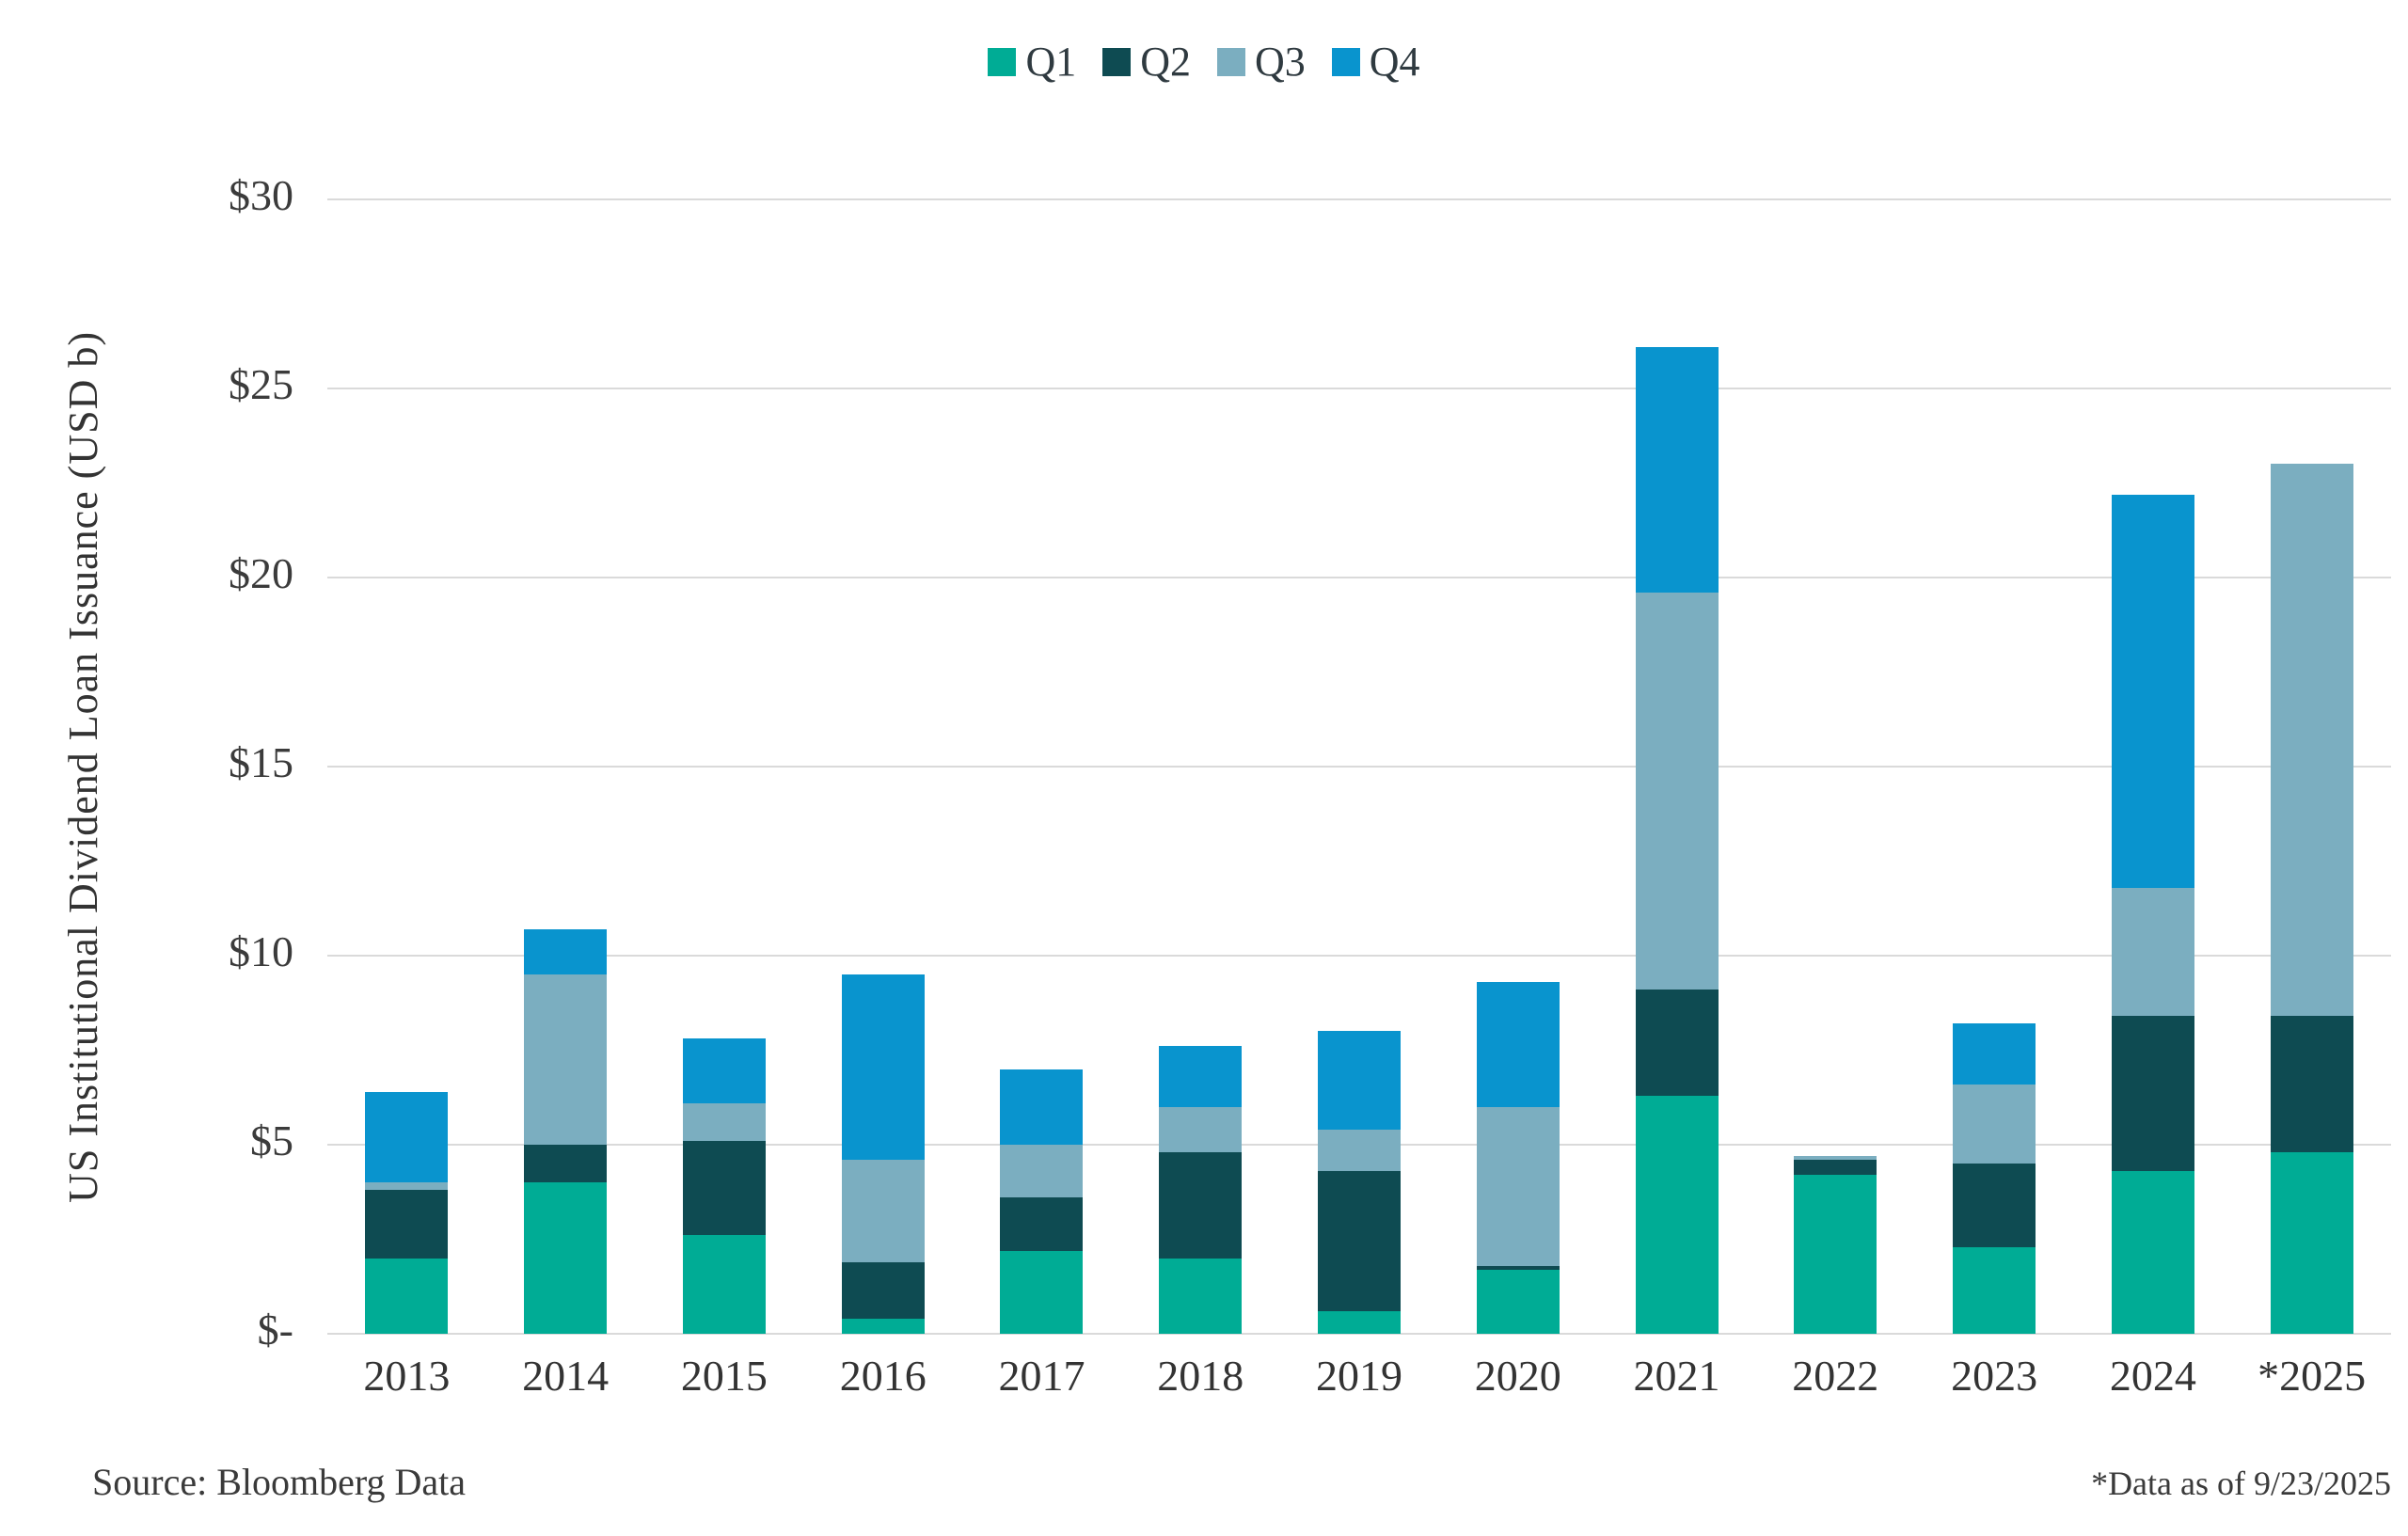 The height and width of the screenshot is (1536, 2408). I want to click on bar-segment-2016-Q2, so click(883, 1290).